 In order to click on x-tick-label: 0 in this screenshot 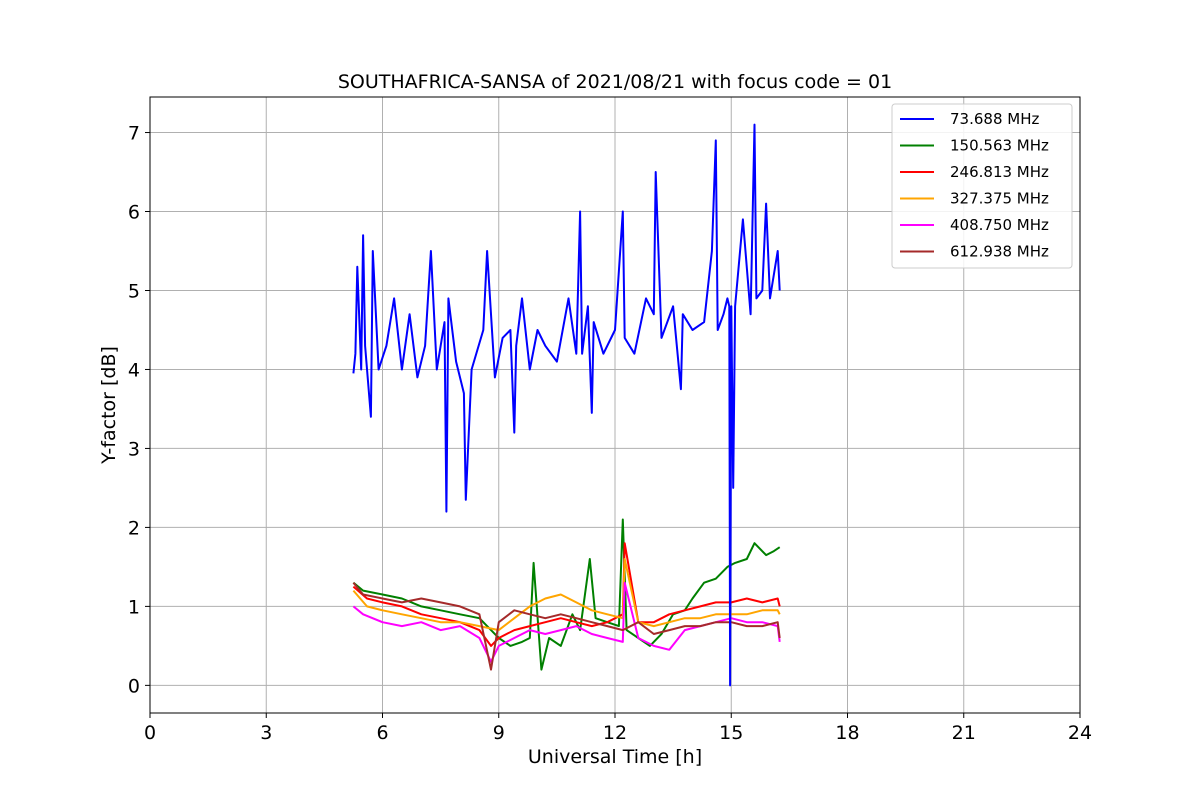, I will do `click(150, 733)`.